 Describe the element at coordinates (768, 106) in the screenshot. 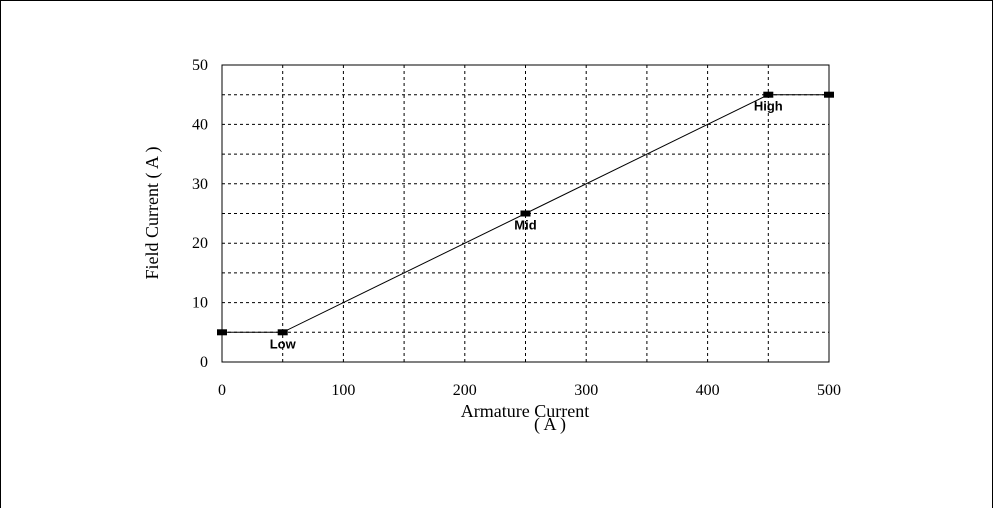

I see `point-label-high: High` at that location.